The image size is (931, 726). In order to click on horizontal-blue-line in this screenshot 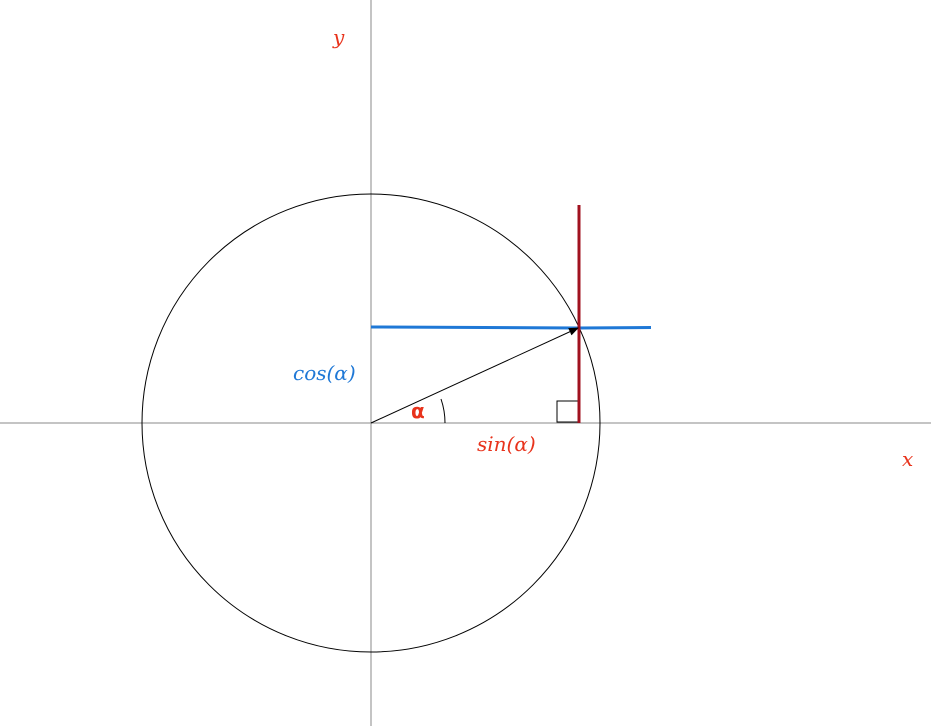, I will do `click(511, 327)`.